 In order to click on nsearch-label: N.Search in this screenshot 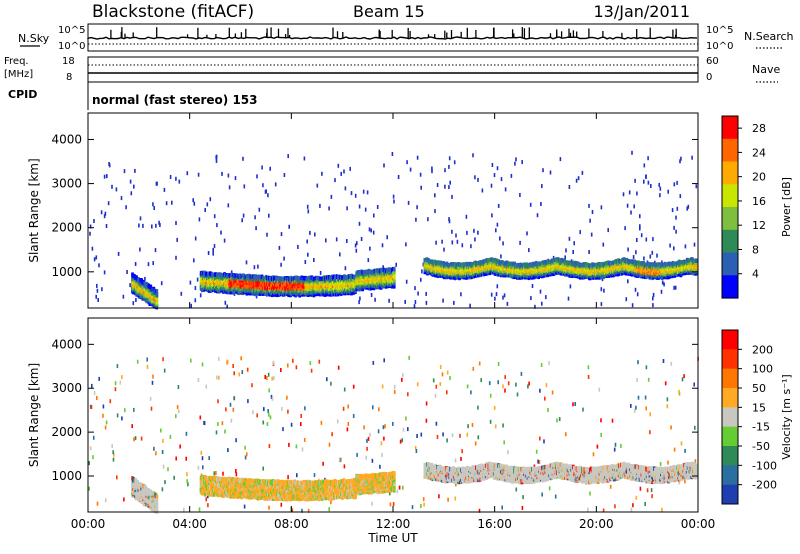, I will do `click(769, 36)`.